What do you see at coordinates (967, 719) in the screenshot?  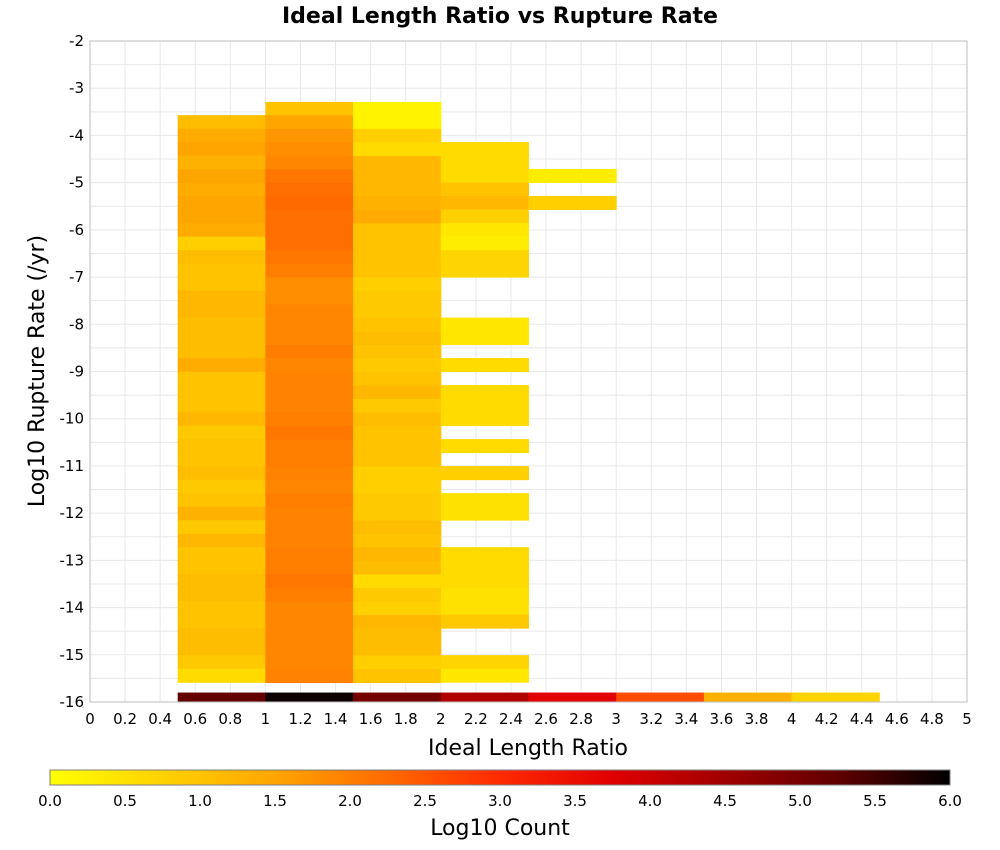 I see `x-tick-label: 5` at bounding box center [967, 719].